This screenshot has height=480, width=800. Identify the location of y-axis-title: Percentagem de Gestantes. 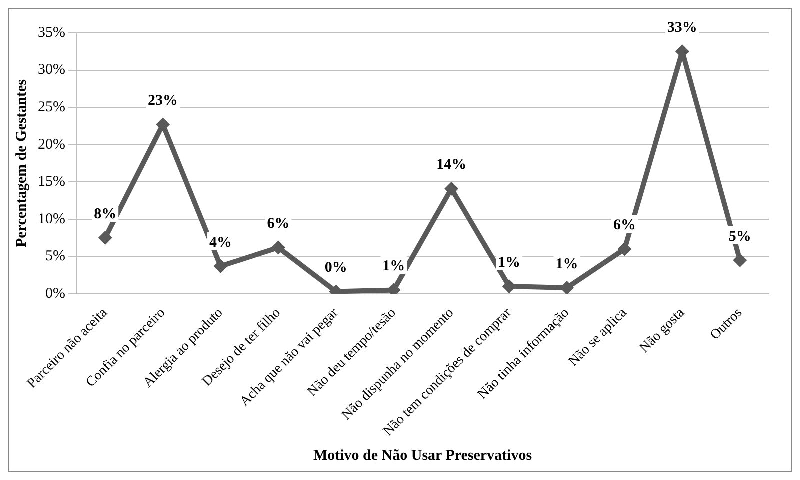
(22, 163).